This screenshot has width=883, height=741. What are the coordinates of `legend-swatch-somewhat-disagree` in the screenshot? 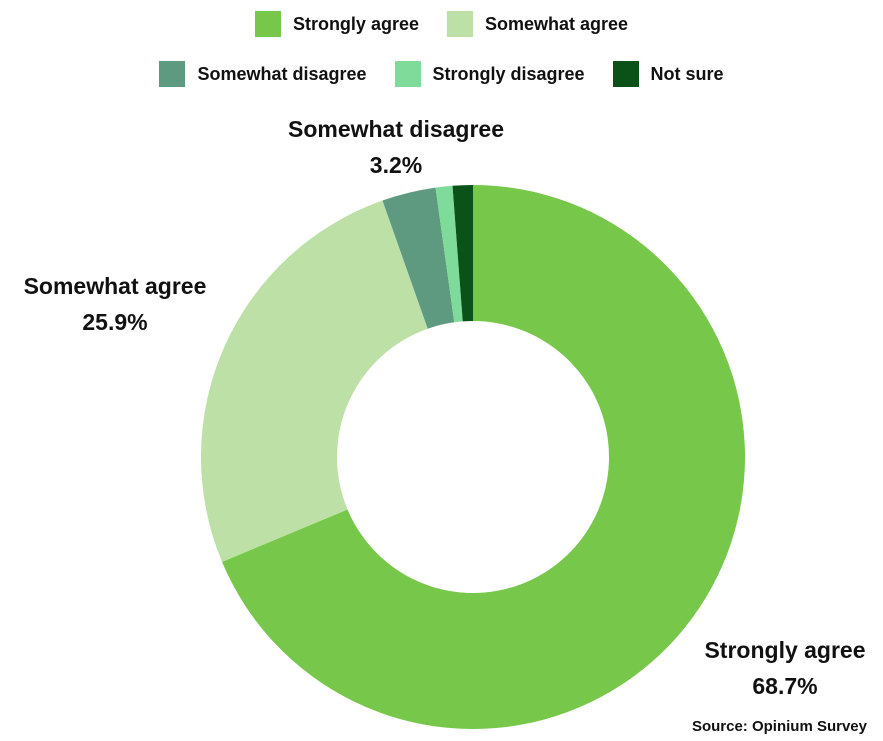 It's located at (172, 74).